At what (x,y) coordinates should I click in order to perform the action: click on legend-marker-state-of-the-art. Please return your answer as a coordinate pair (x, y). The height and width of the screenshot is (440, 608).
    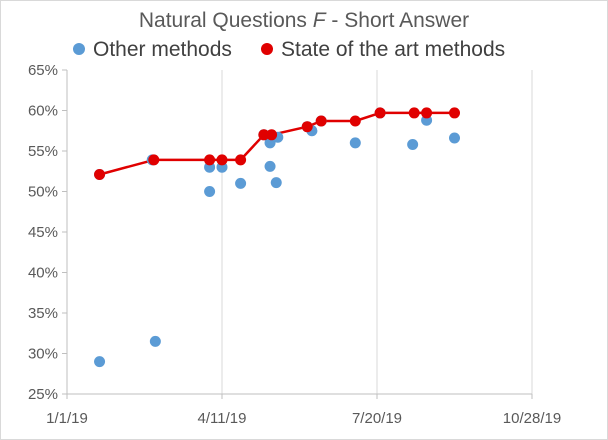
    Looking at the image, I should click on (267, 49).